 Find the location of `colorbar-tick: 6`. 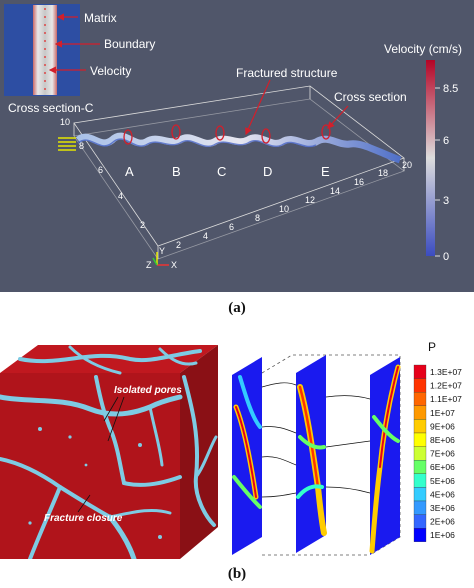

colorbar-tick: 6 is located at coordinates (446, 141).